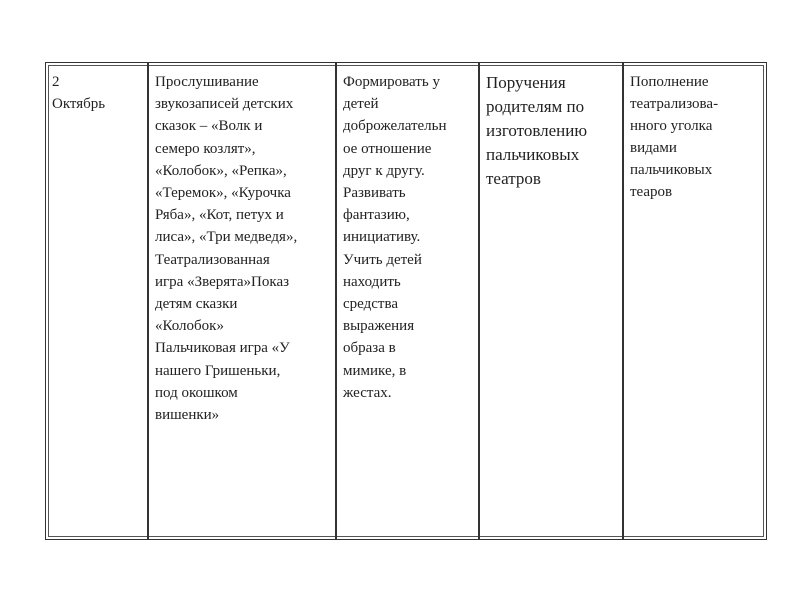 The image size is (800, 600). What do you see at coordinates (219, 215) in the screenshot?
I see `cell-text-line: Ряба», «Кот, петух и` at bounding box center [219, 215].